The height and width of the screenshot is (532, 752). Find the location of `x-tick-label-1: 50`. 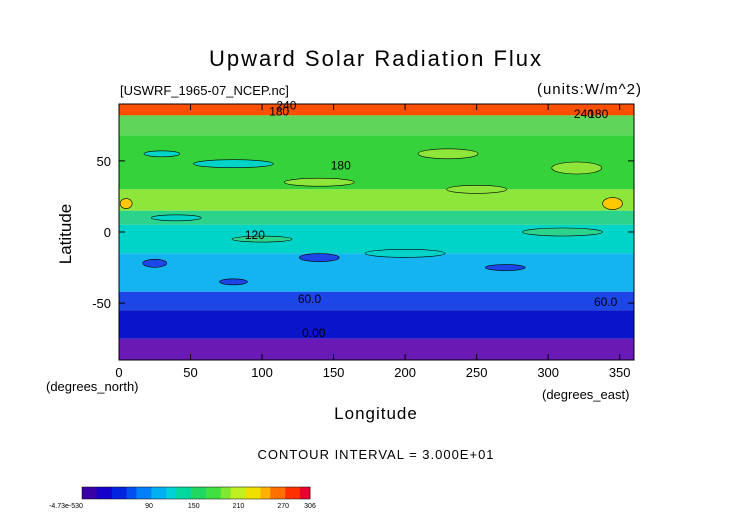

x-tick-label-1: 50 is located at coordinates (190, 372).